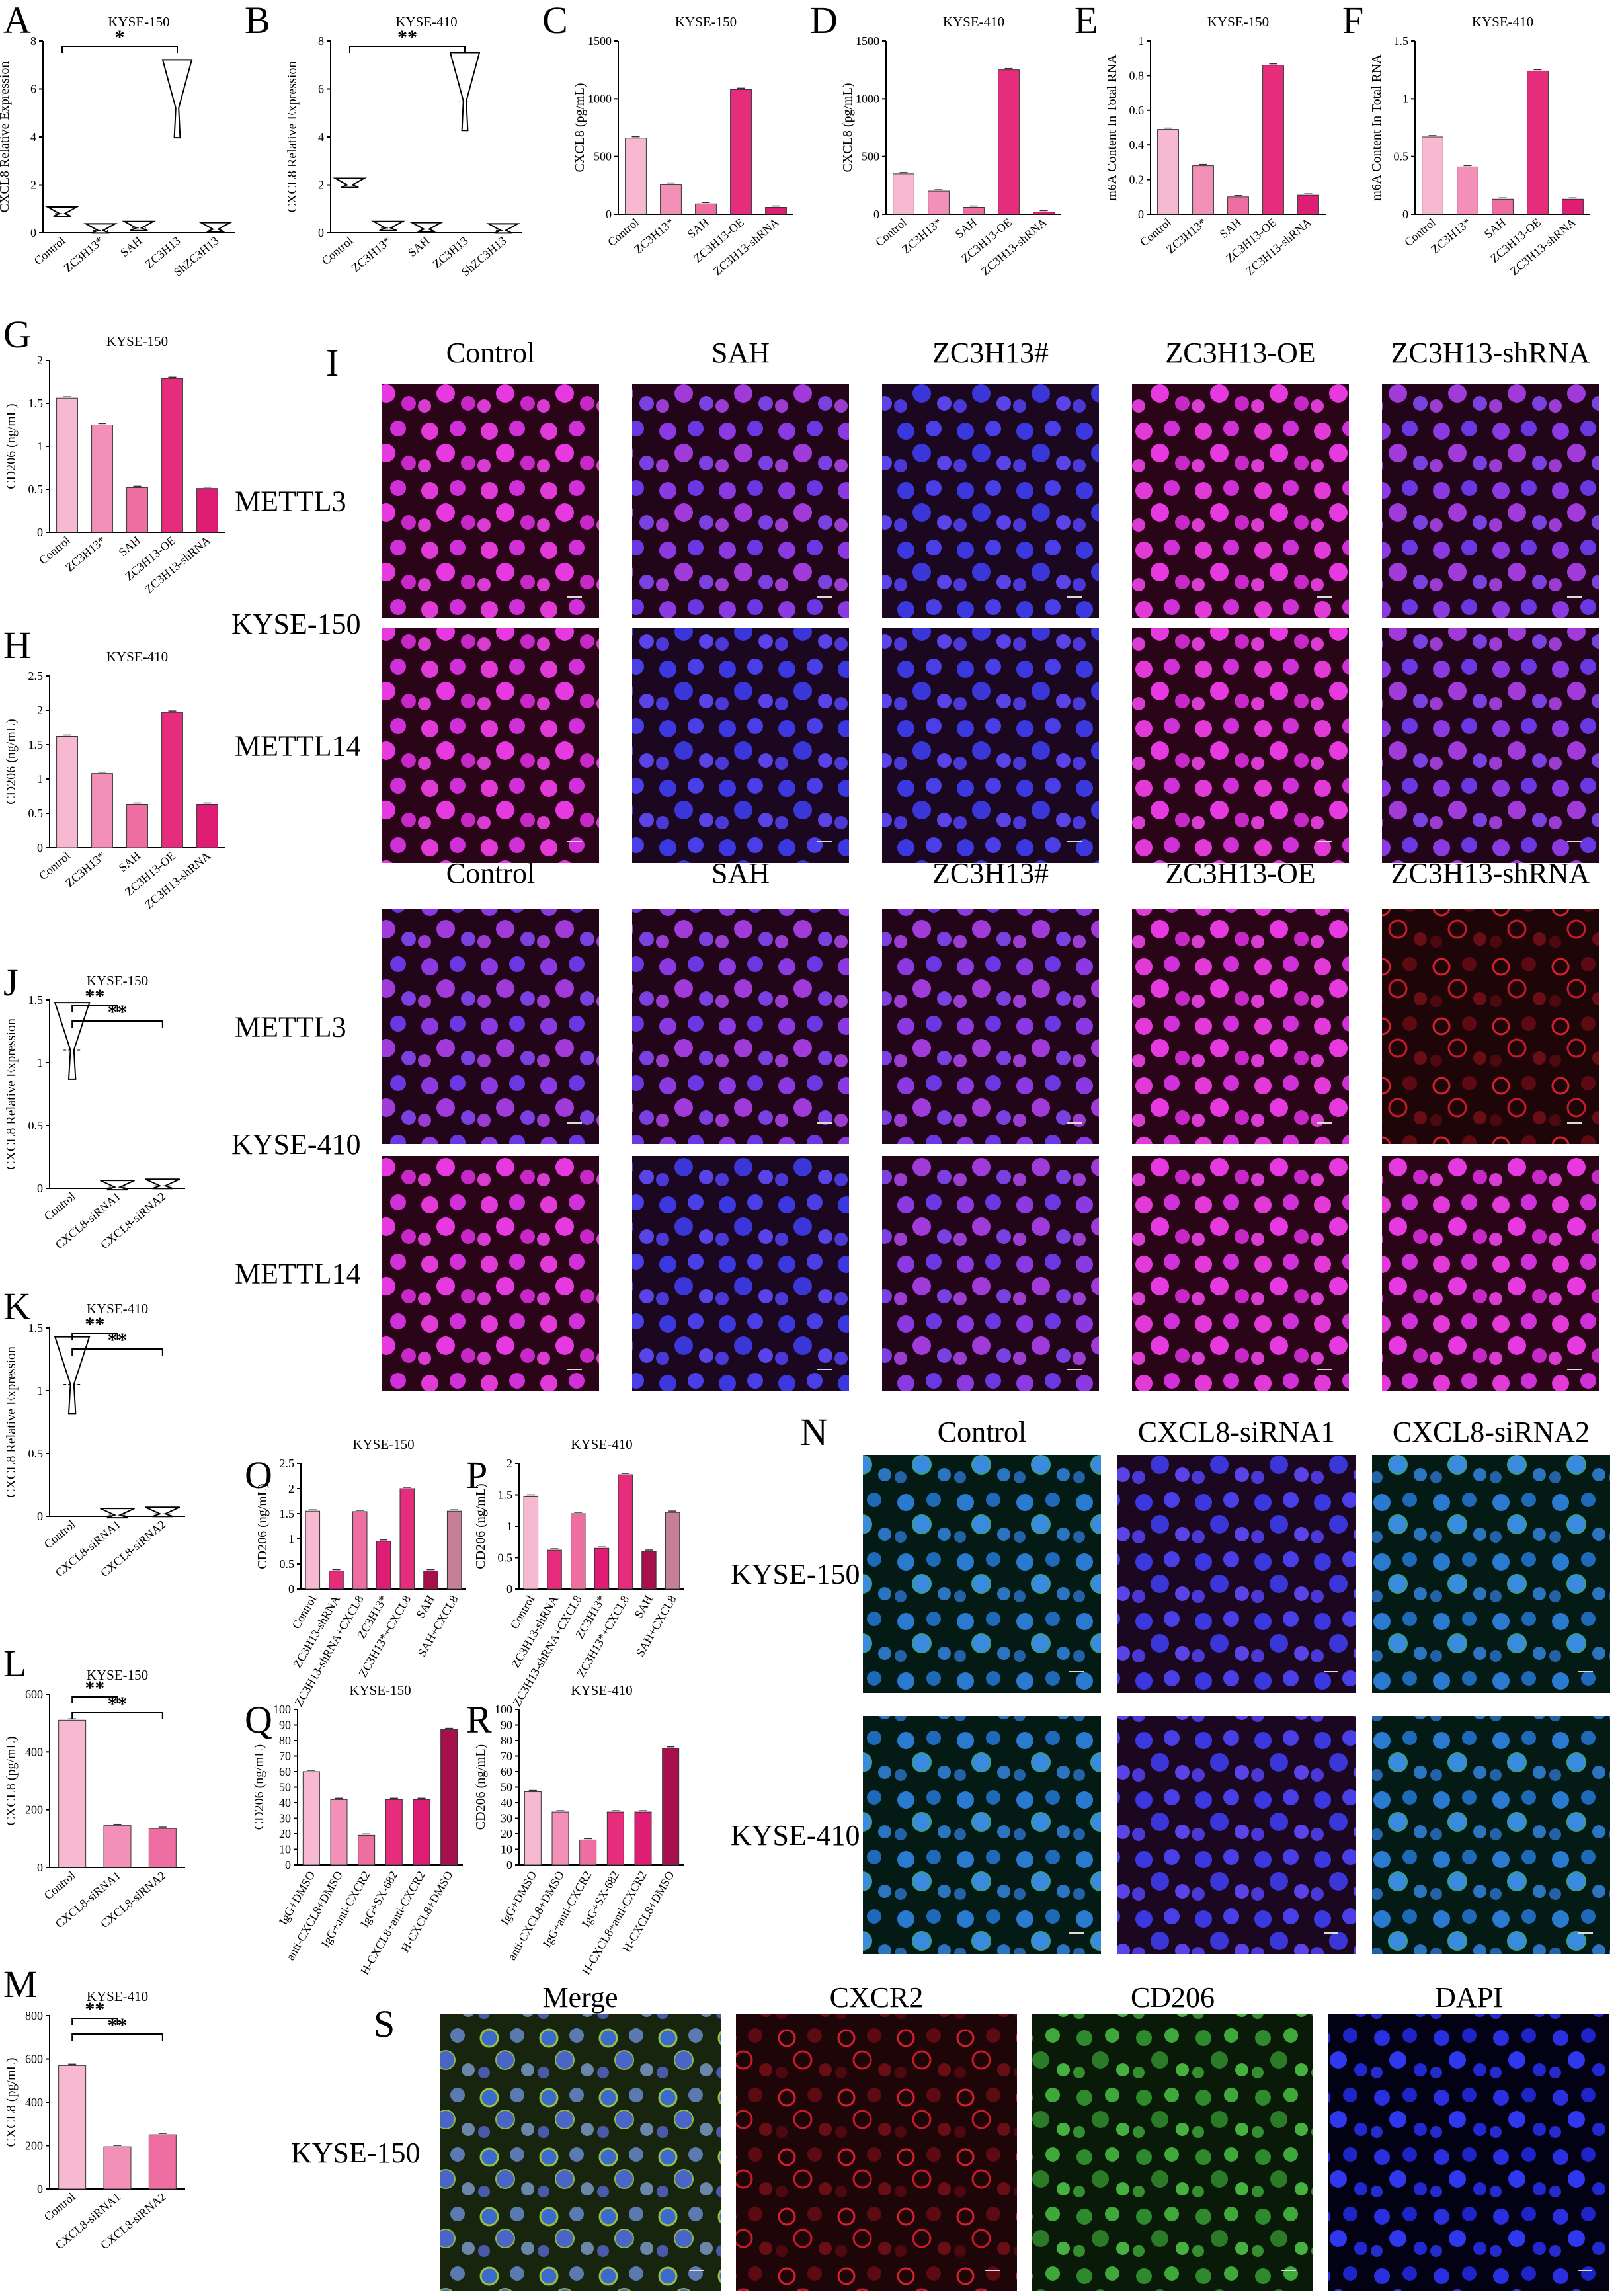  What do you see at coordinates (479, 1719) in the screenshot?
I see `panel-letter-R: R` at bounding box center [479, 1719].